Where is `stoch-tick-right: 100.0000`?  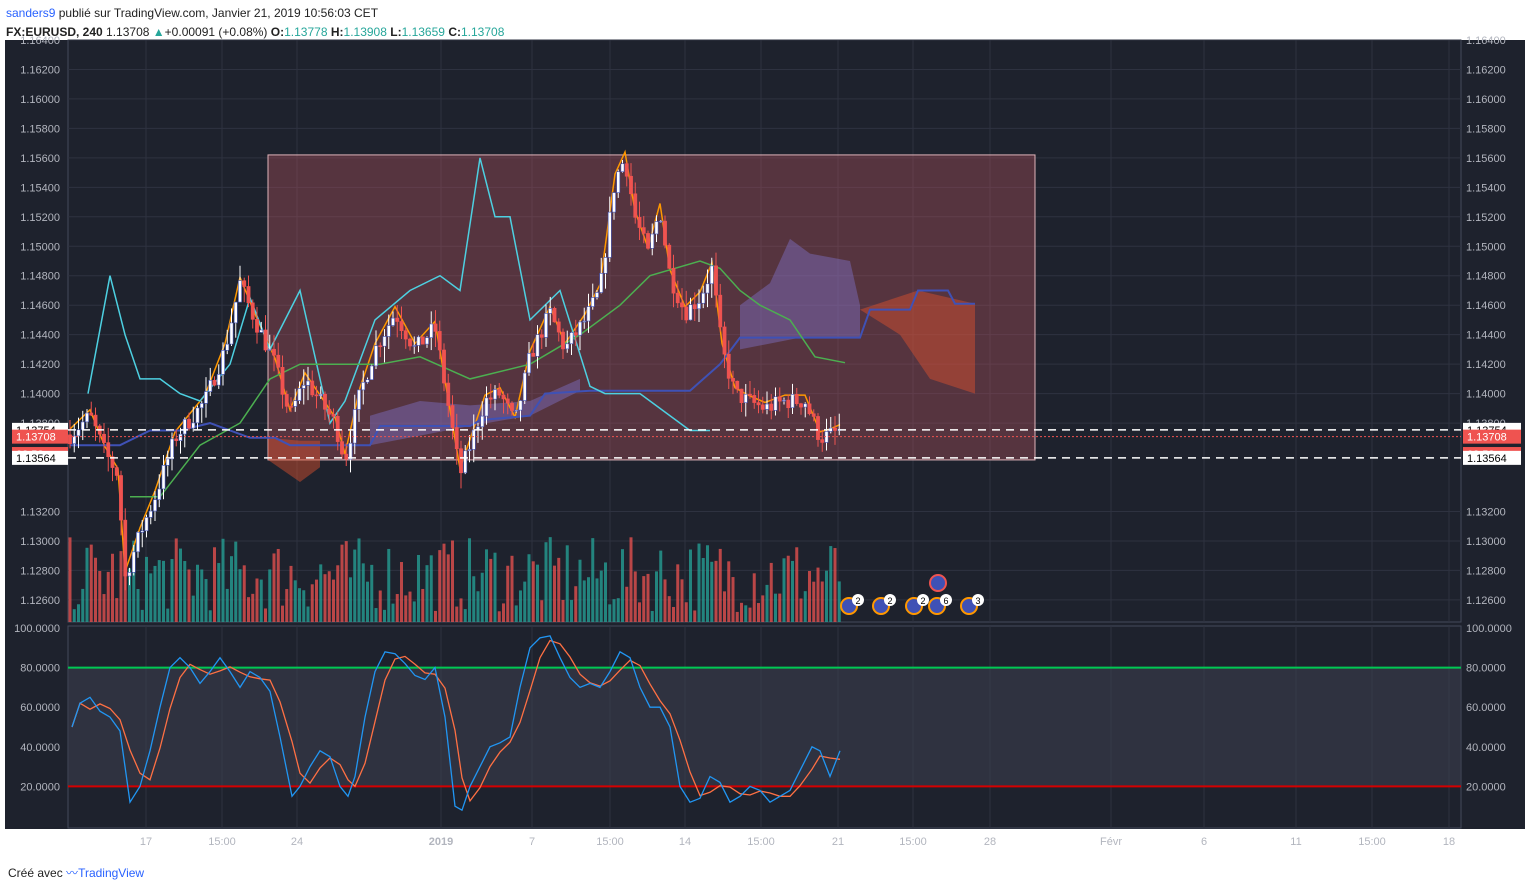
stoch-tick-right: 100.0000 is located at coordinates (1489, 629).